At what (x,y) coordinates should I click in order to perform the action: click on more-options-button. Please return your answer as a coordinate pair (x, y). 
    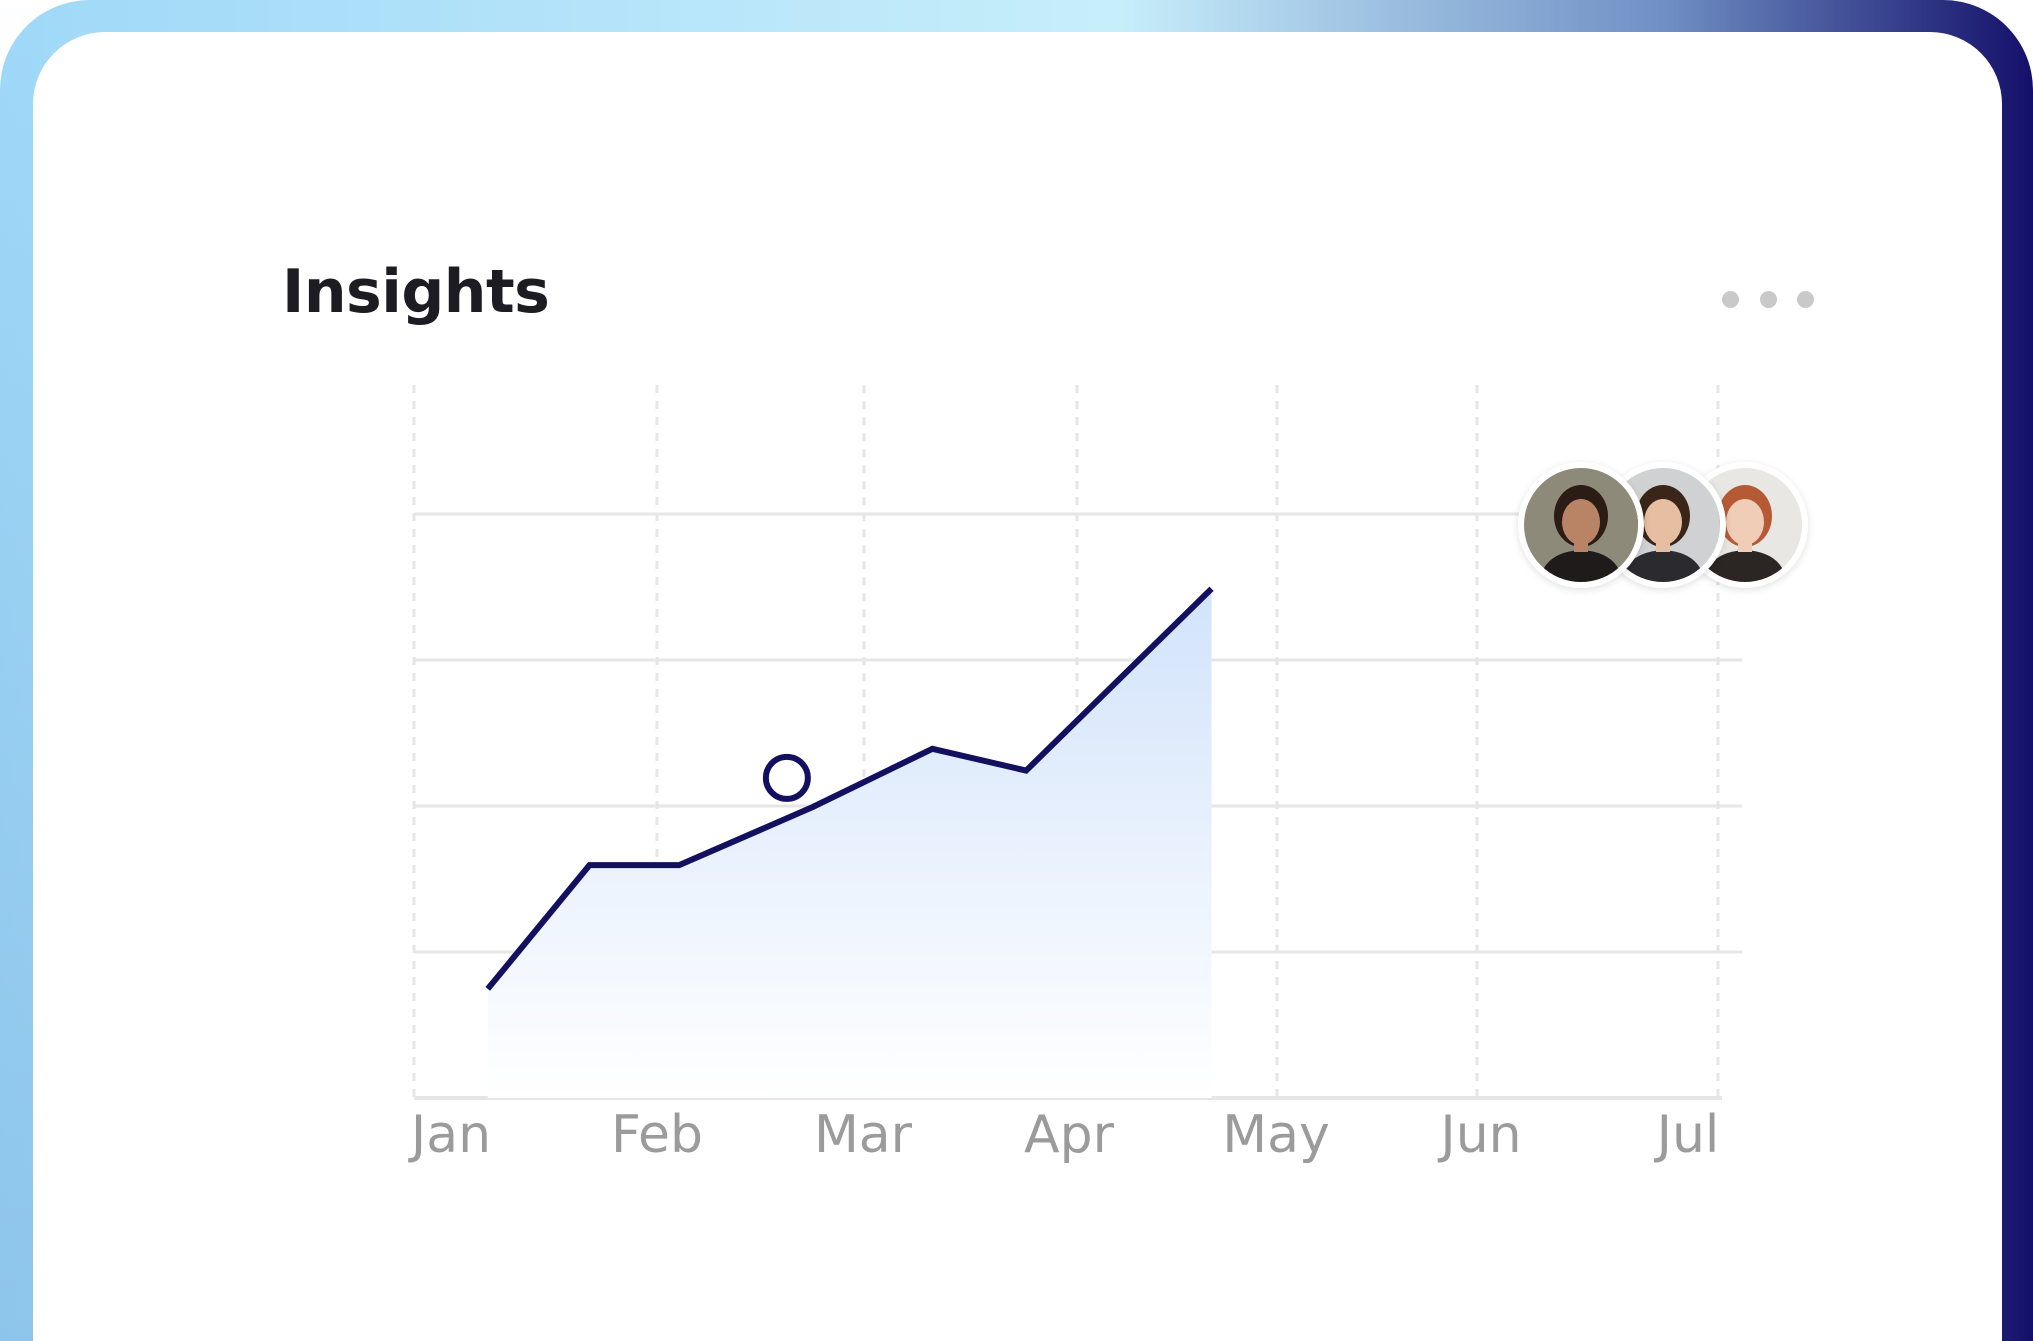
    Looking at the image, I should click on (1768, 299).